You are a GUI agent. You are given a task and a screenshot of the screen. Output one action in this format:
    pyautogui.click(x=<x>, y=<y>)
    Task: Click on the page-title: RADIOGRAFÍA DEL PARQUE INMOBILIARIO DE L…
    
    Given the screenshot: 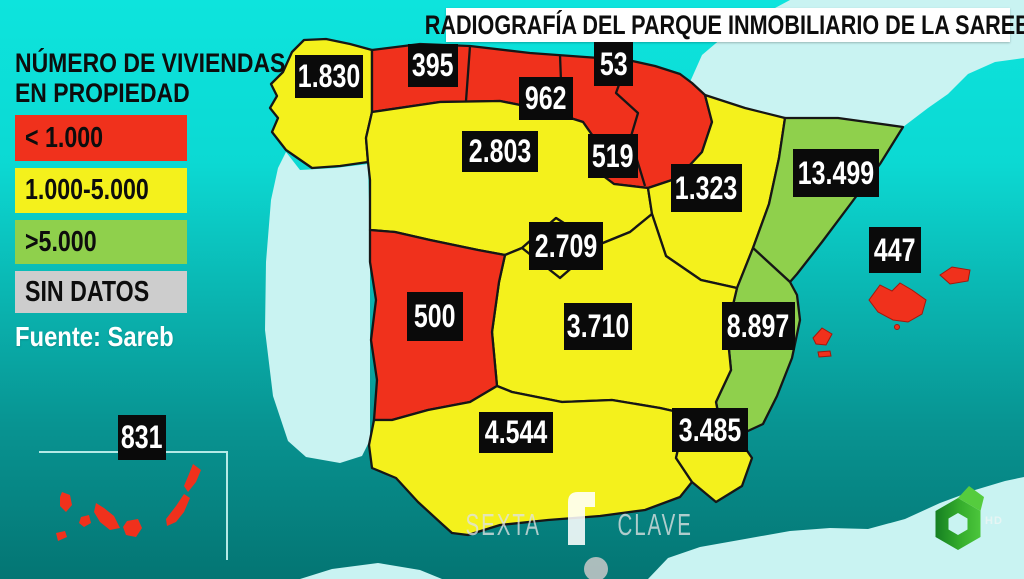 What is the action you would take?
    pyautogui.click(x=724, y=24)
    